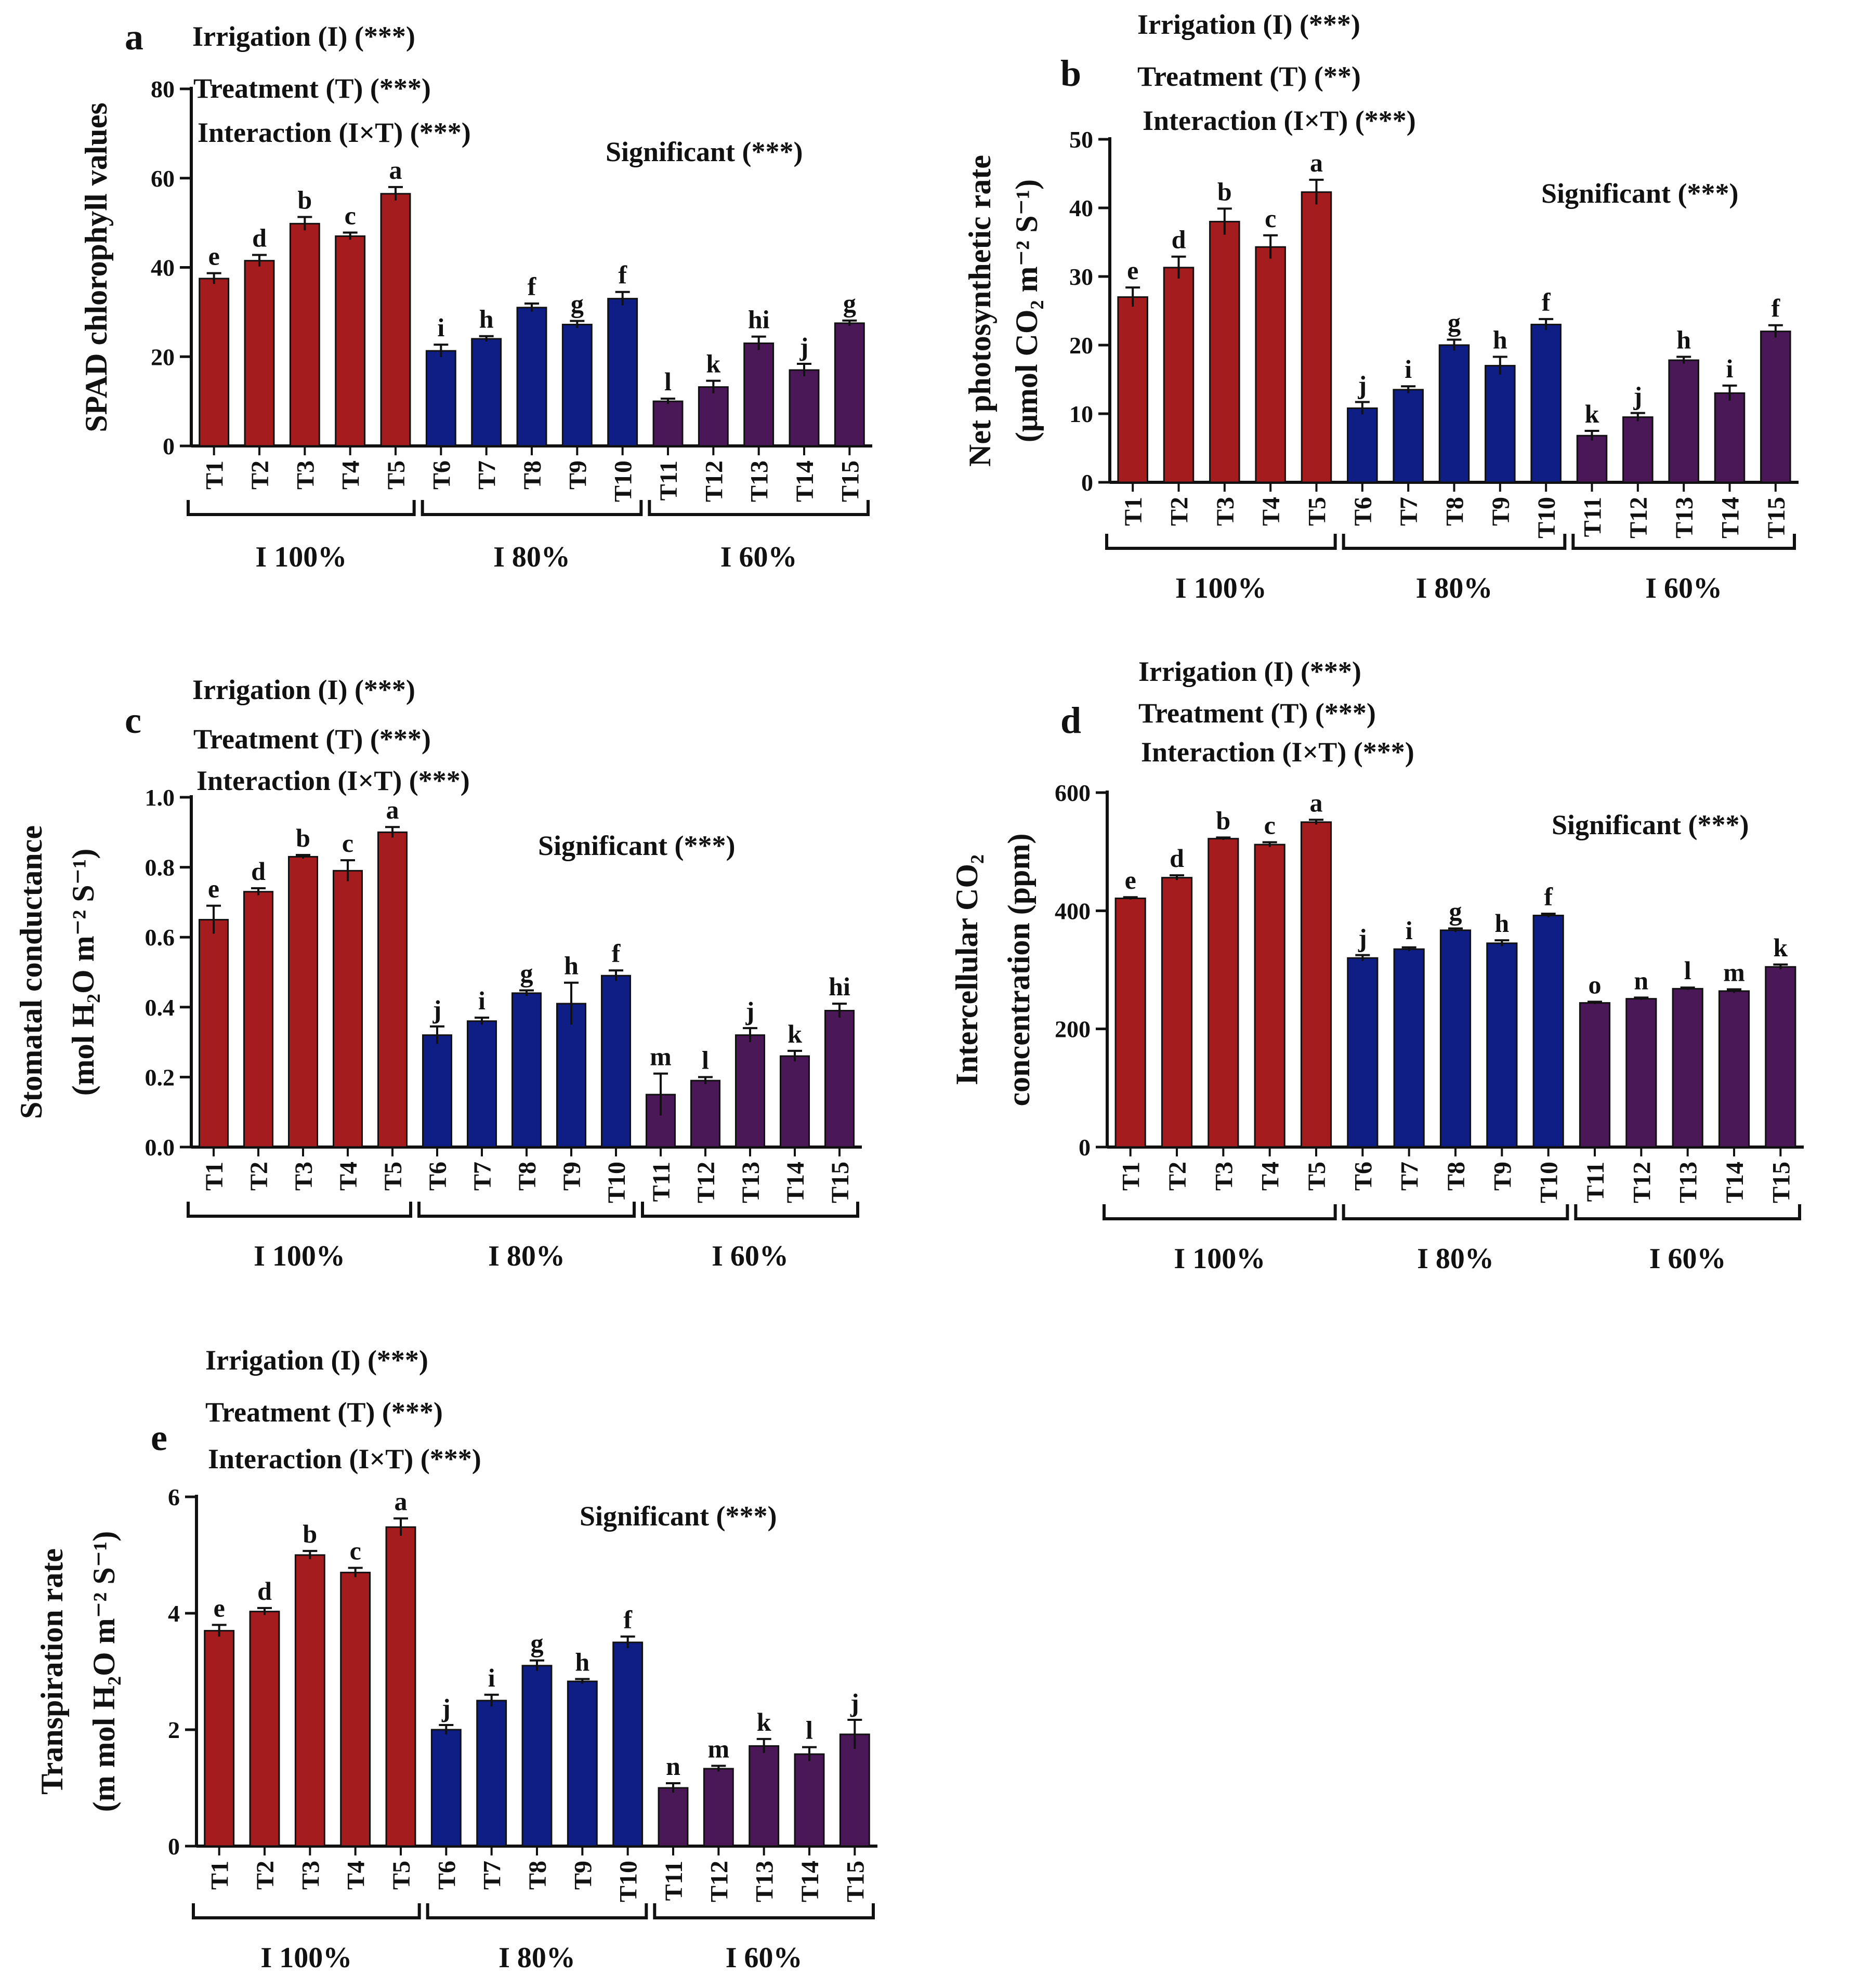  Describe the element at coordinates (661, 1056) in the screenshot. I see `significance-letter: m` at that location.